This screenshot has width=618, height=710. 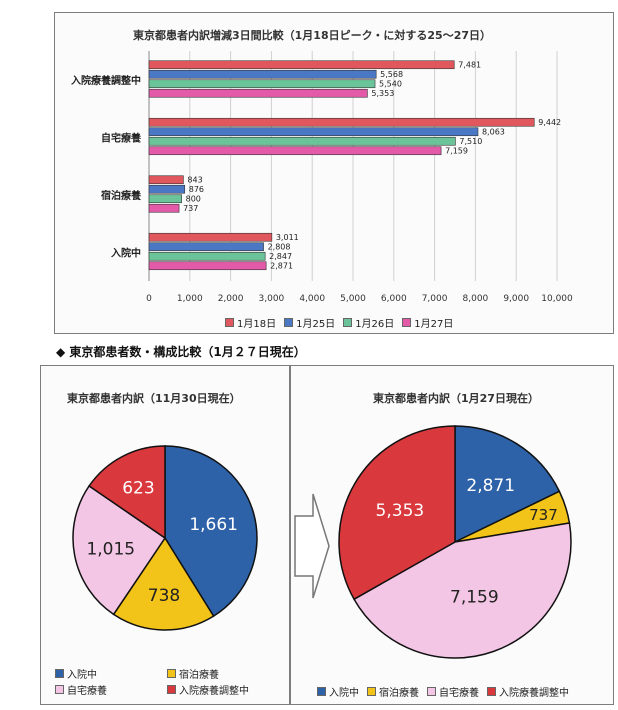 What do you see at coordinates (138, 489) in the screenshot?
I see `pie-value-label: 623` at bounding box center [138, 489].